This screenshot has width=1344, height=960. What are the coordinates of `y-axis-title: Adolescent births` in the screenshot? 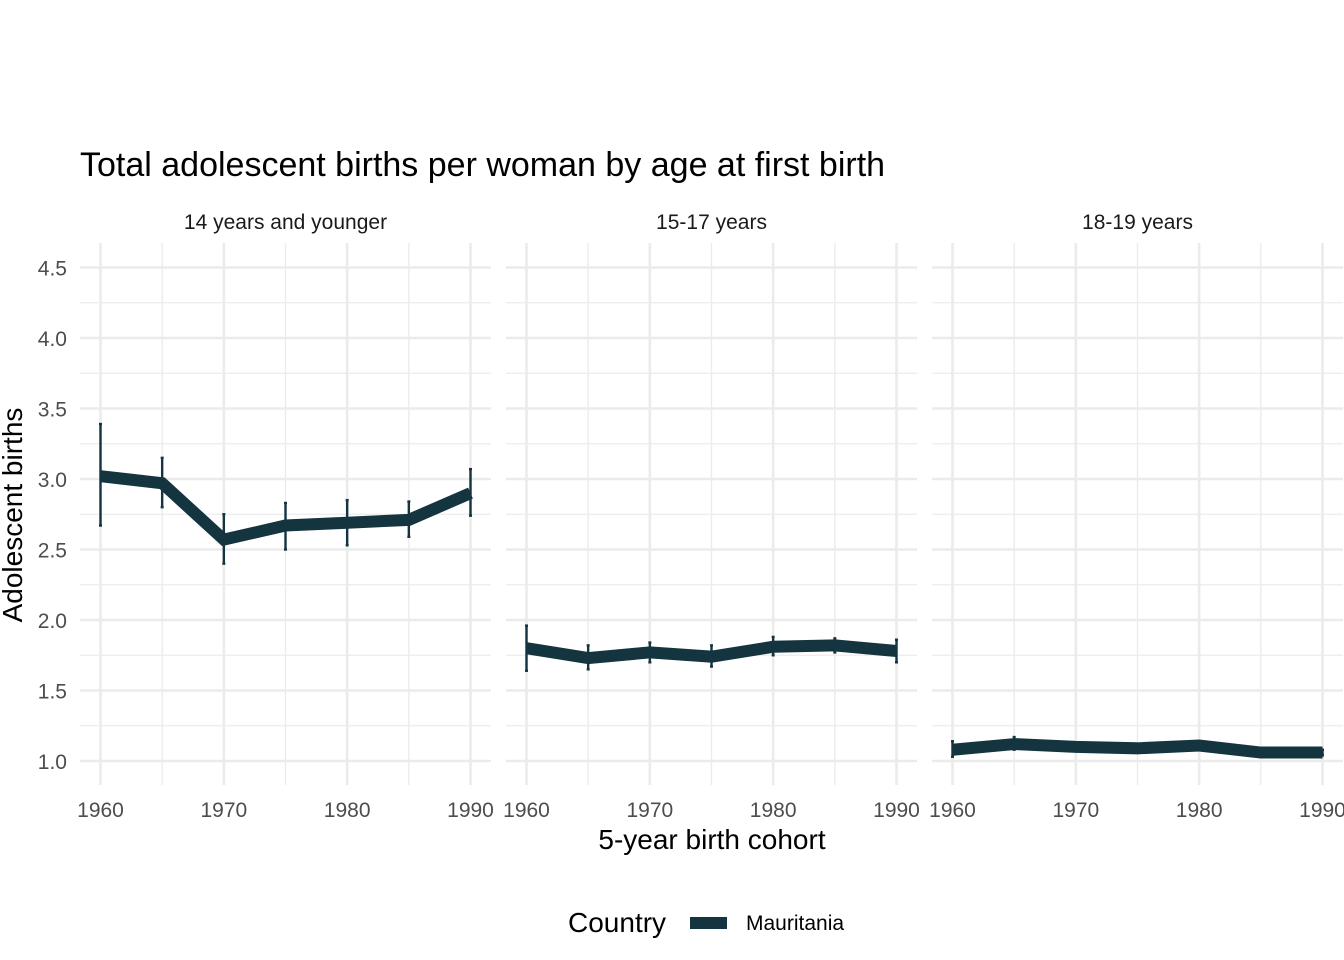 It's located at (14, 515).